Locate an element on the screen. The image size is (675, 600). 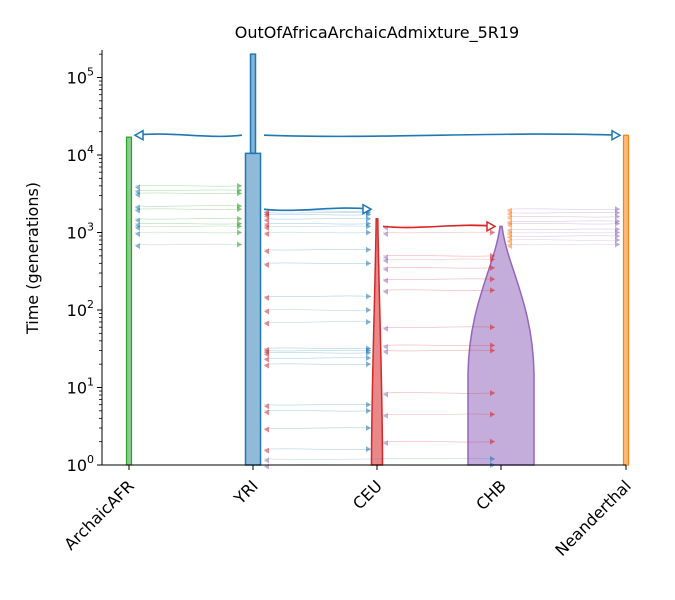
migration-arrow-CEU_CHB-7-fwd is located at coordinates (492, 327).